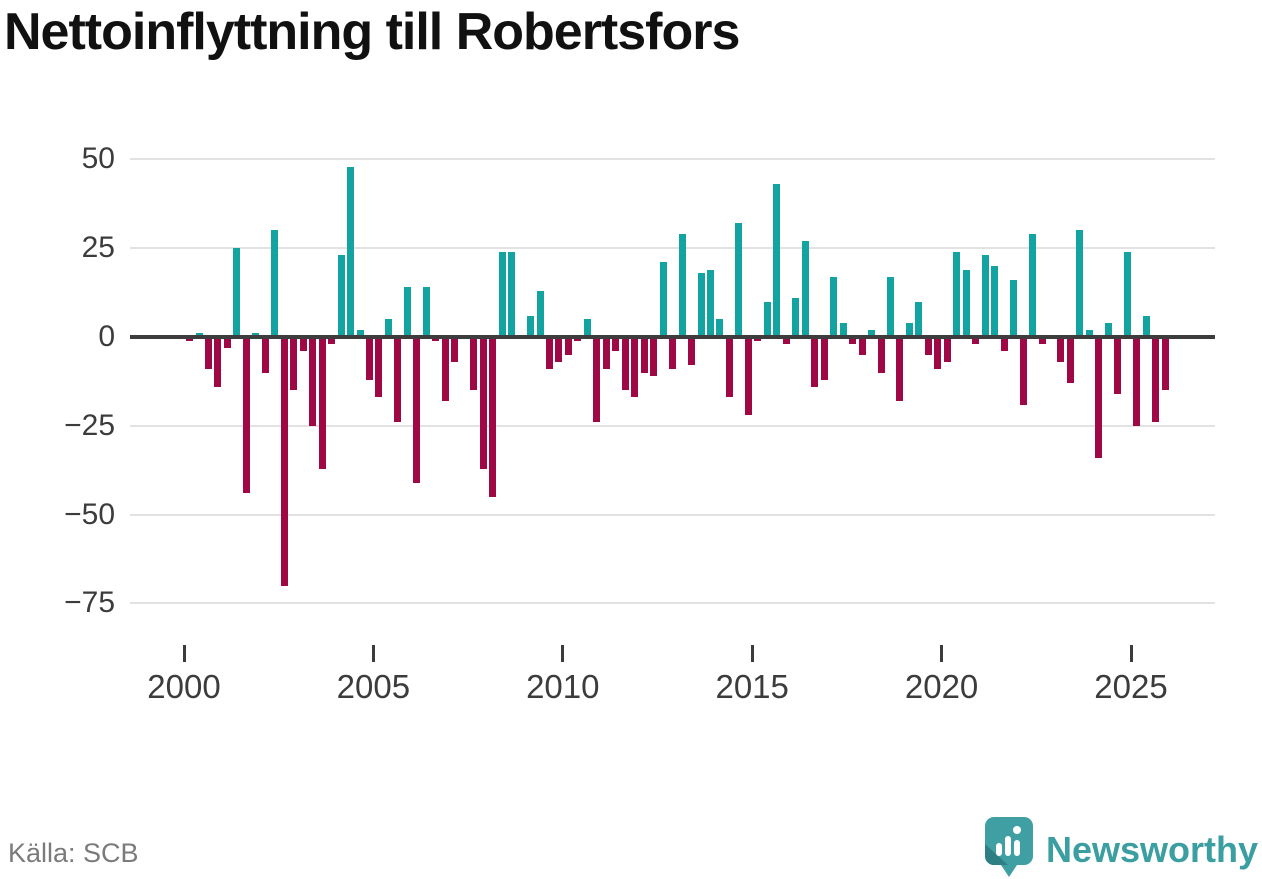 This screenshot has height=879, width=1262. What do you see at coordinates (616, 344) in the screenshot?
I see `bar-2011-Q2` at bounding box center [616, 344].